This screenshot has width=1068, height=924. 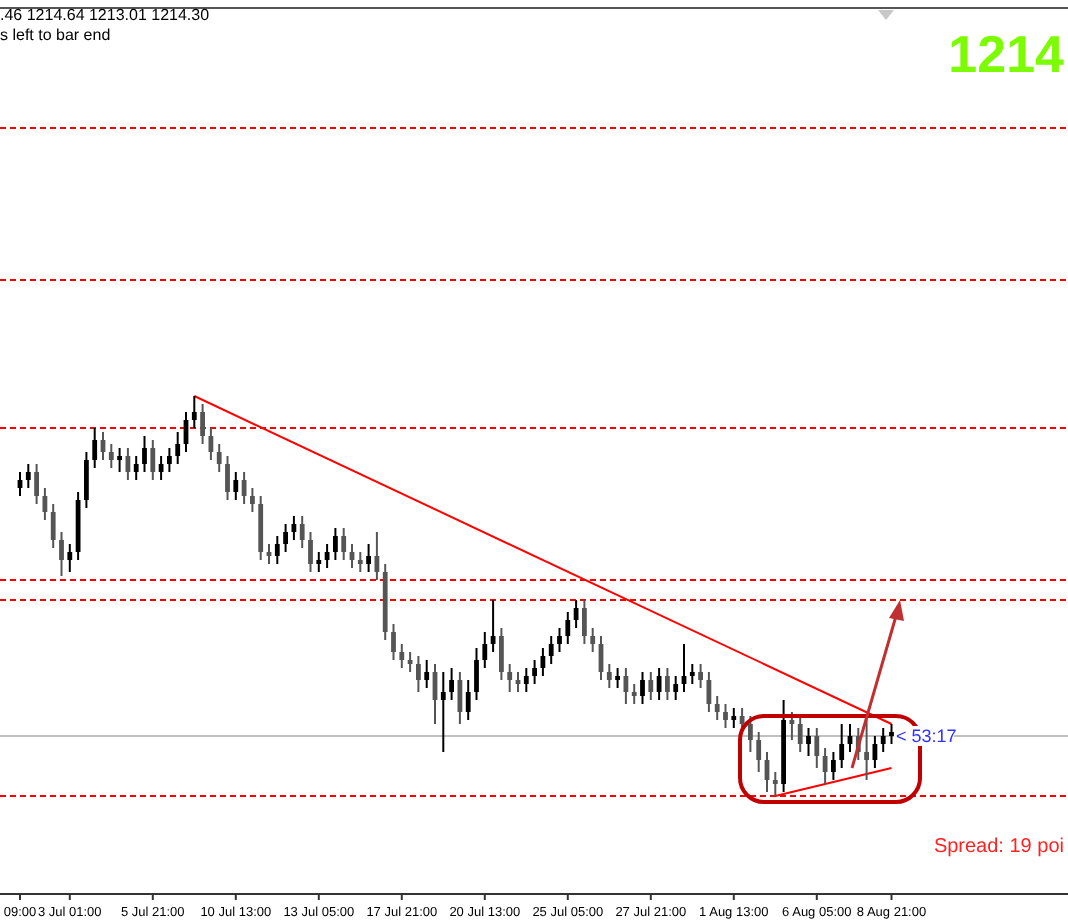 I want to click on text: s left to bar end, so click(x=55, y=35).